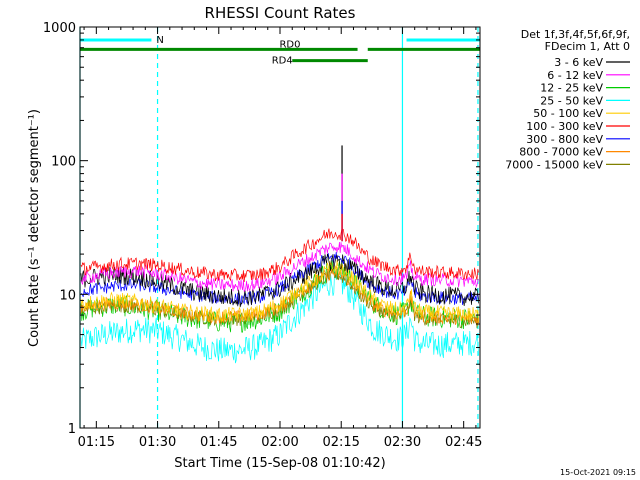  What do you see at coordinates (568, 113) in the screenshot?
I see `legend-label-4: 50 - 100 keV` at bounding box center [568, 113].